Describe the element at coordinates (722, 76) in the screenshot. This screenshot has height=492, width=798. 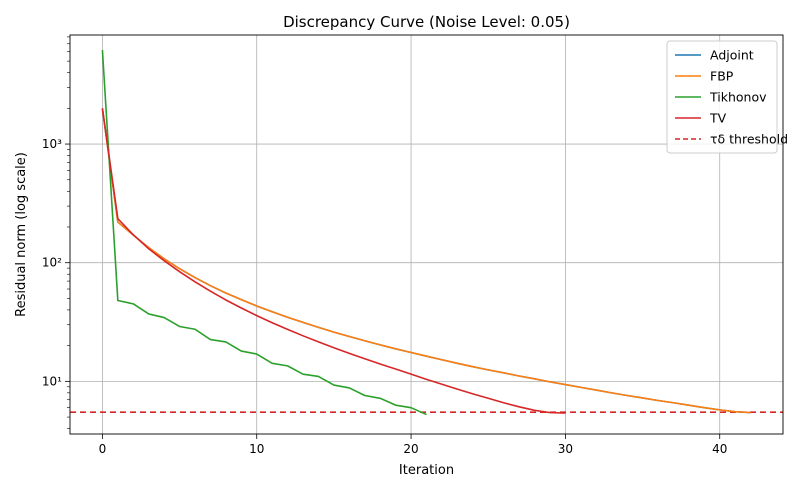
I see `legend-label: FBP` at that location.